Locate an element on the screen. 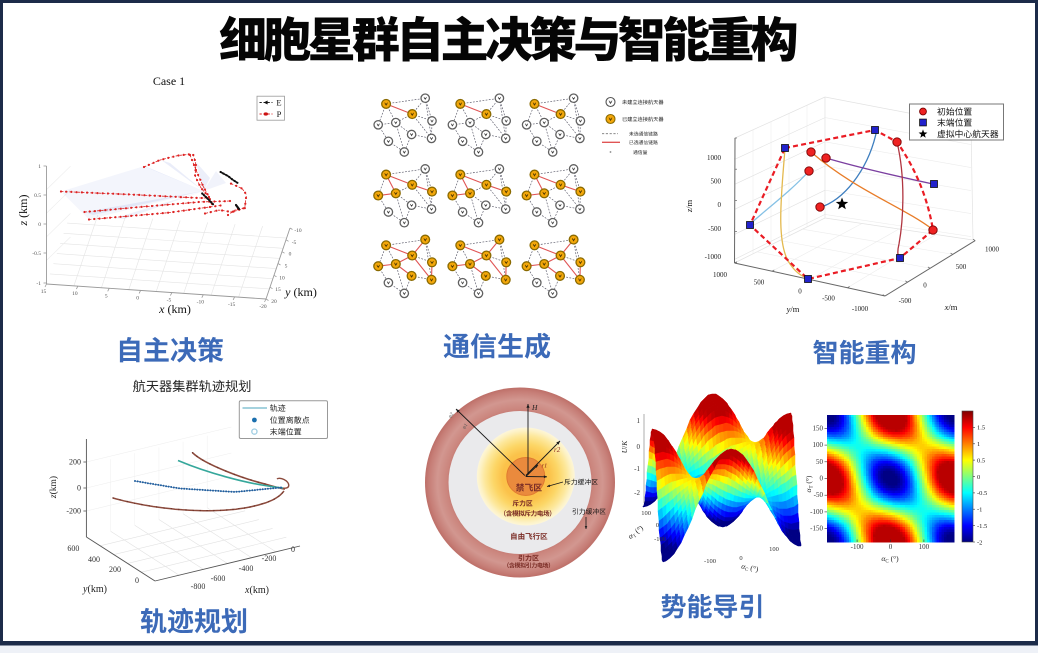 The image size is (1038, 658). svg-text: -400 is located at coordinates (246, 568).